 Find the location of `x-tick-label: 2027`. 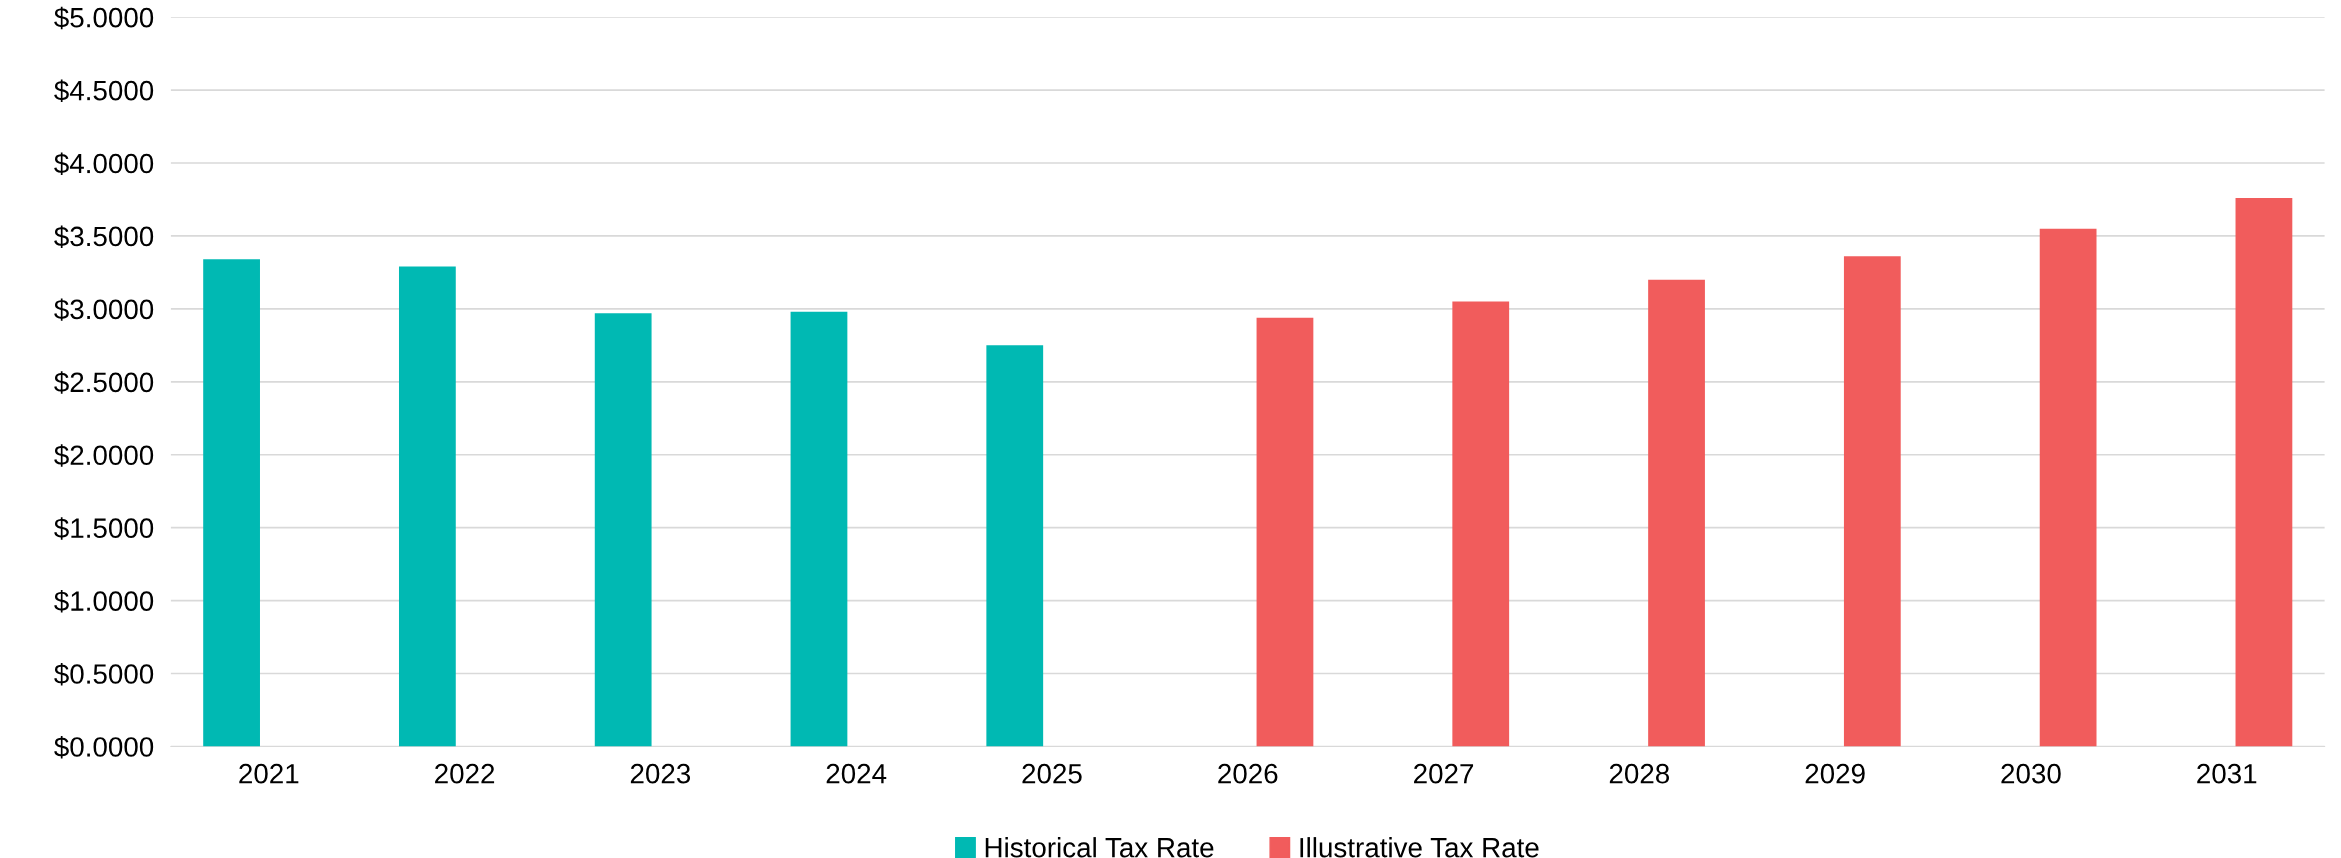

x-tick-label: 2027 is located at coordinates (1444, 773).